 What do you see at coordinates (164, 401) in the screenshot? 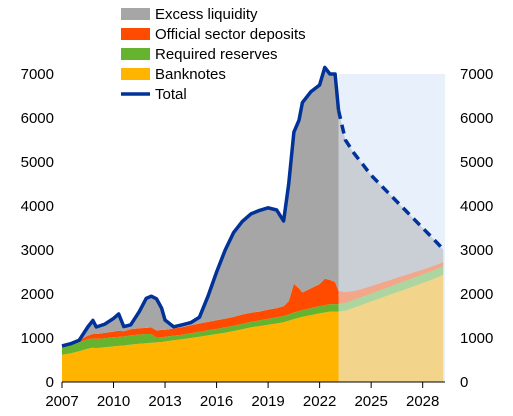
I see `x-tick-label: 2013` at bounding box center [164, 401].